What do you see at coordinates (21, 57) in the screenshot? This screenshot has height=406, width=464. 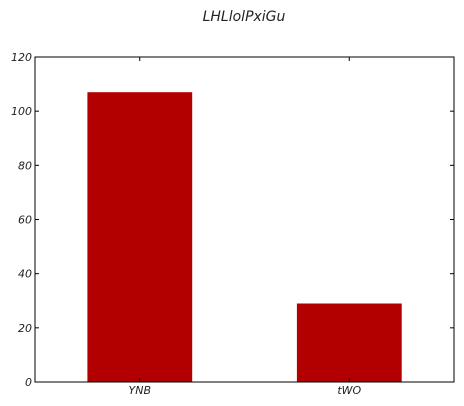 I see `y-tick-label-120: 120` at bounding box center [21, 57].